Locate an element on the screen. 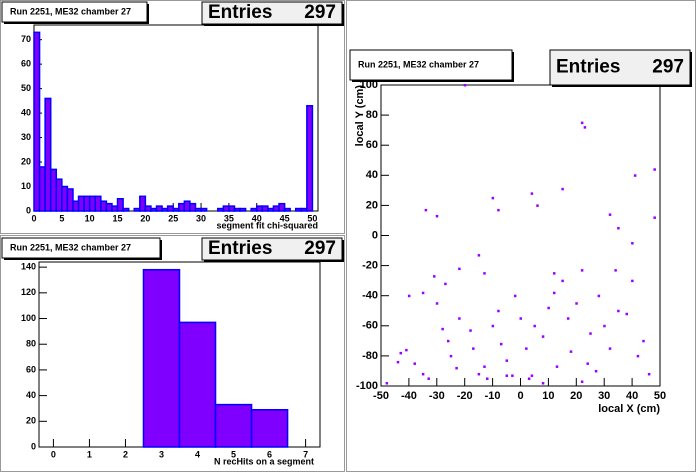 The height and width of the screenshot is (472, 696). x-tick-label: 40 is located at coordinates (257, 218).